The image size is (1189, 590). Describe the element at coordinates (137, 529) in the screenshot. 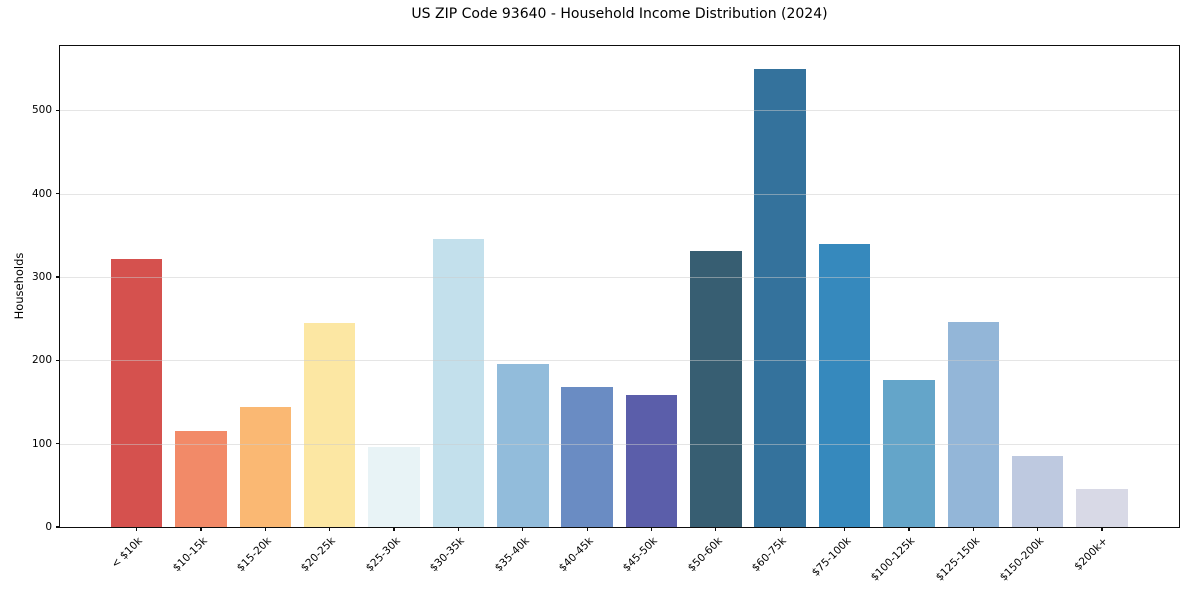

I see `x-tick-mark-10k` at that location.